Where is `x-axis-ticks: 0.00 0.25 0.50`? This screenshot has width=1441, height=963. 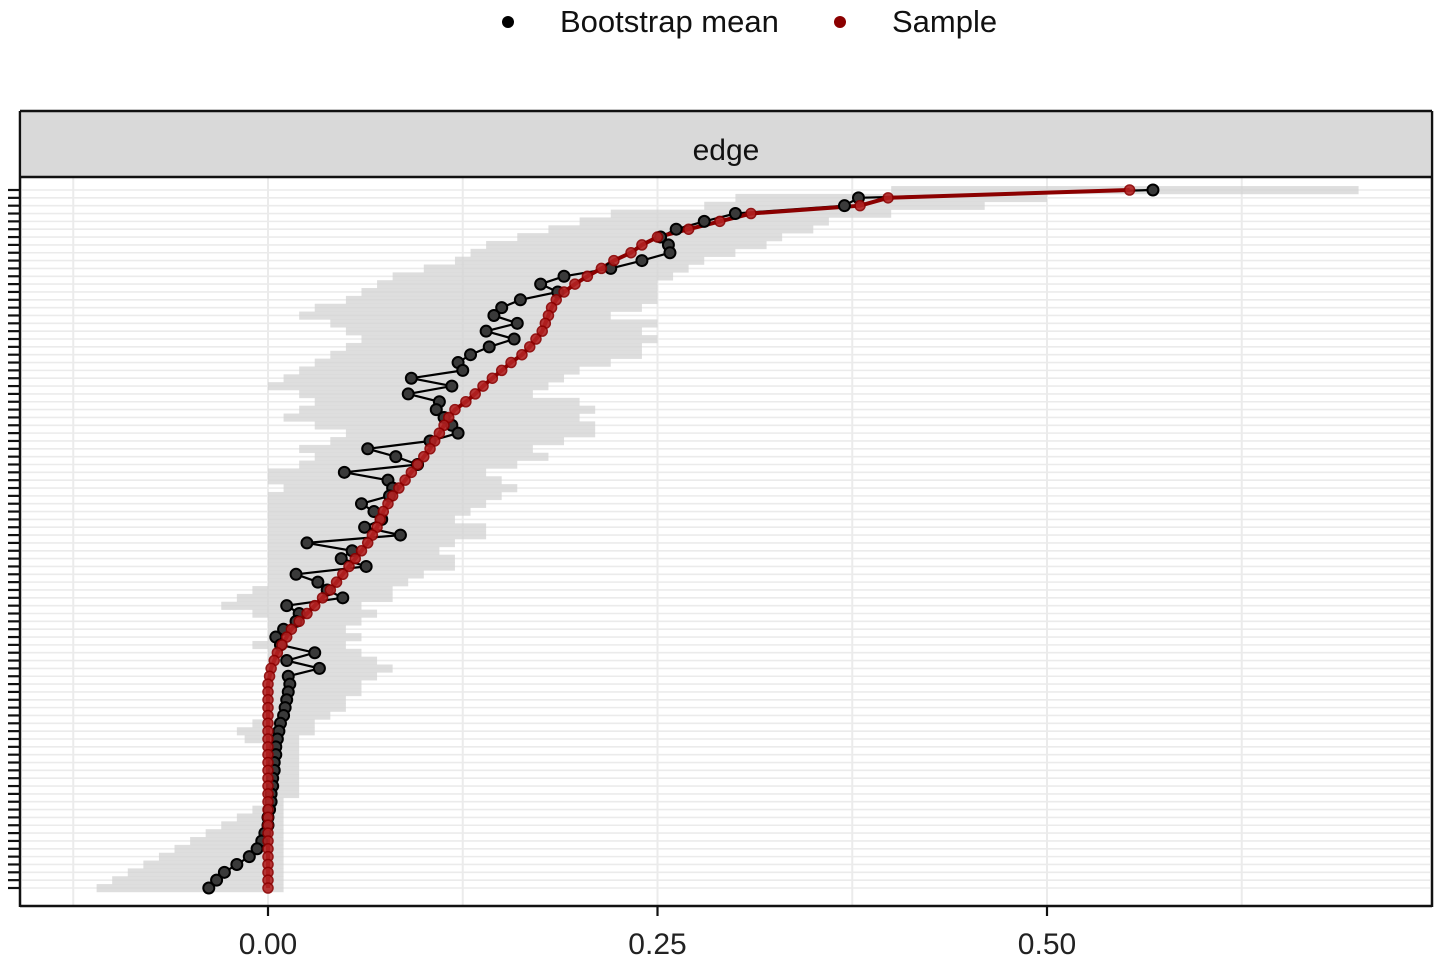
x-axis-ticks: 0.00 0.25 0.50 is located at coordinates (657, 934).